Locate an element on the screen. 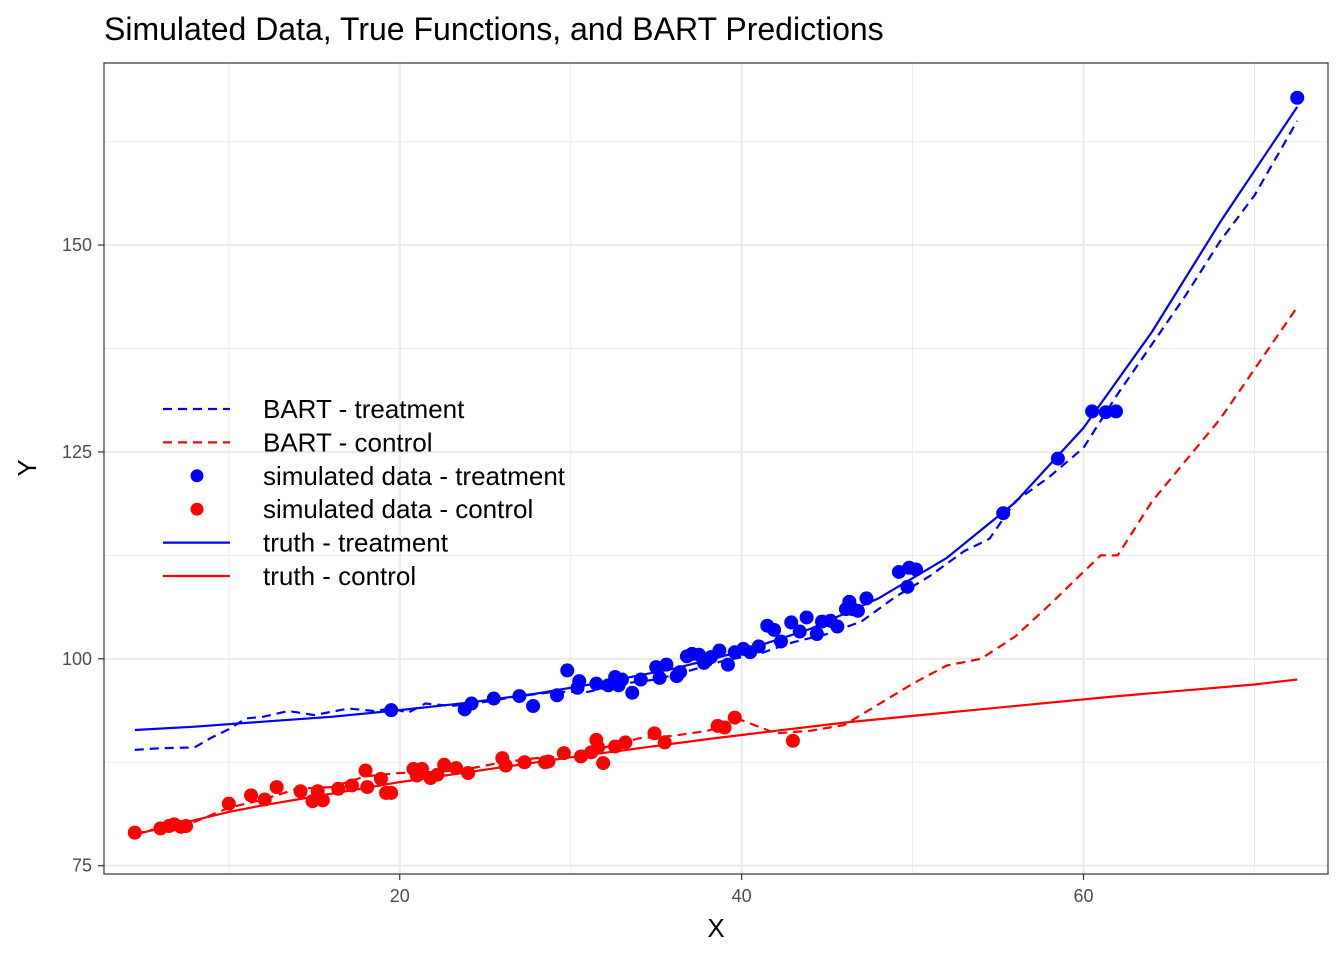  legend-label: simulated data - control is located at coordinates (398, 509).